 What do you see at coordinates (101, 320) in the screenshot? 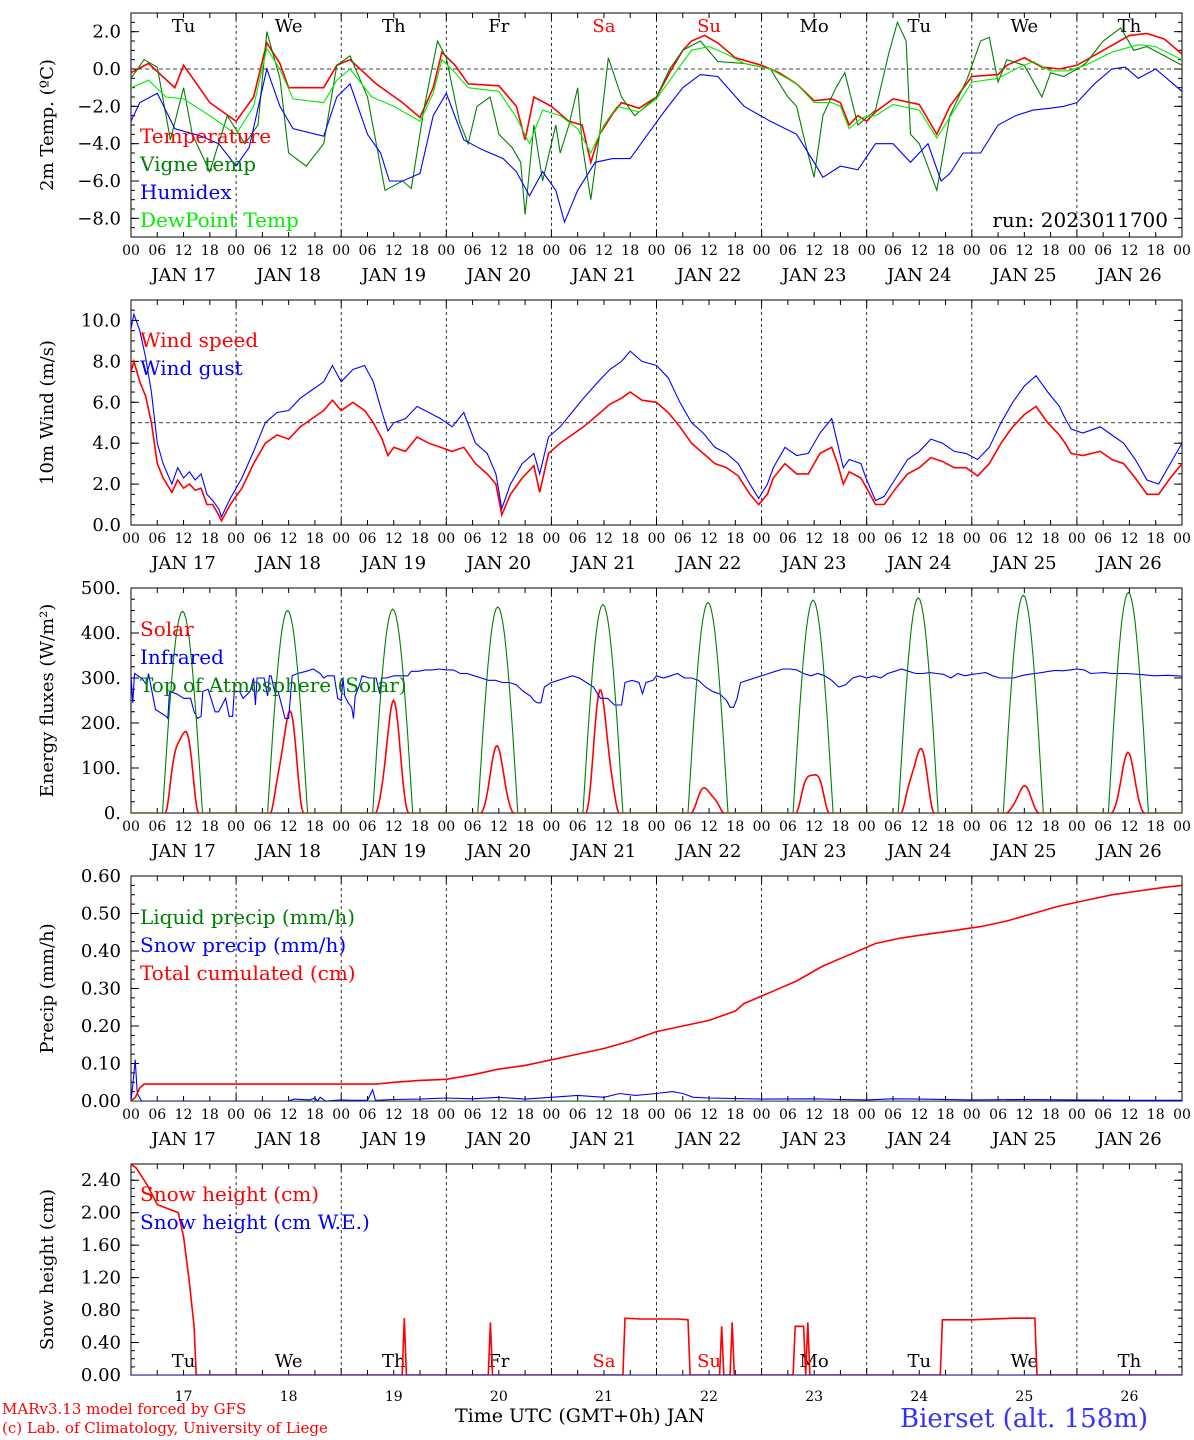
I see `y-tick-label: 10.0` at bounding box center [101, 320].